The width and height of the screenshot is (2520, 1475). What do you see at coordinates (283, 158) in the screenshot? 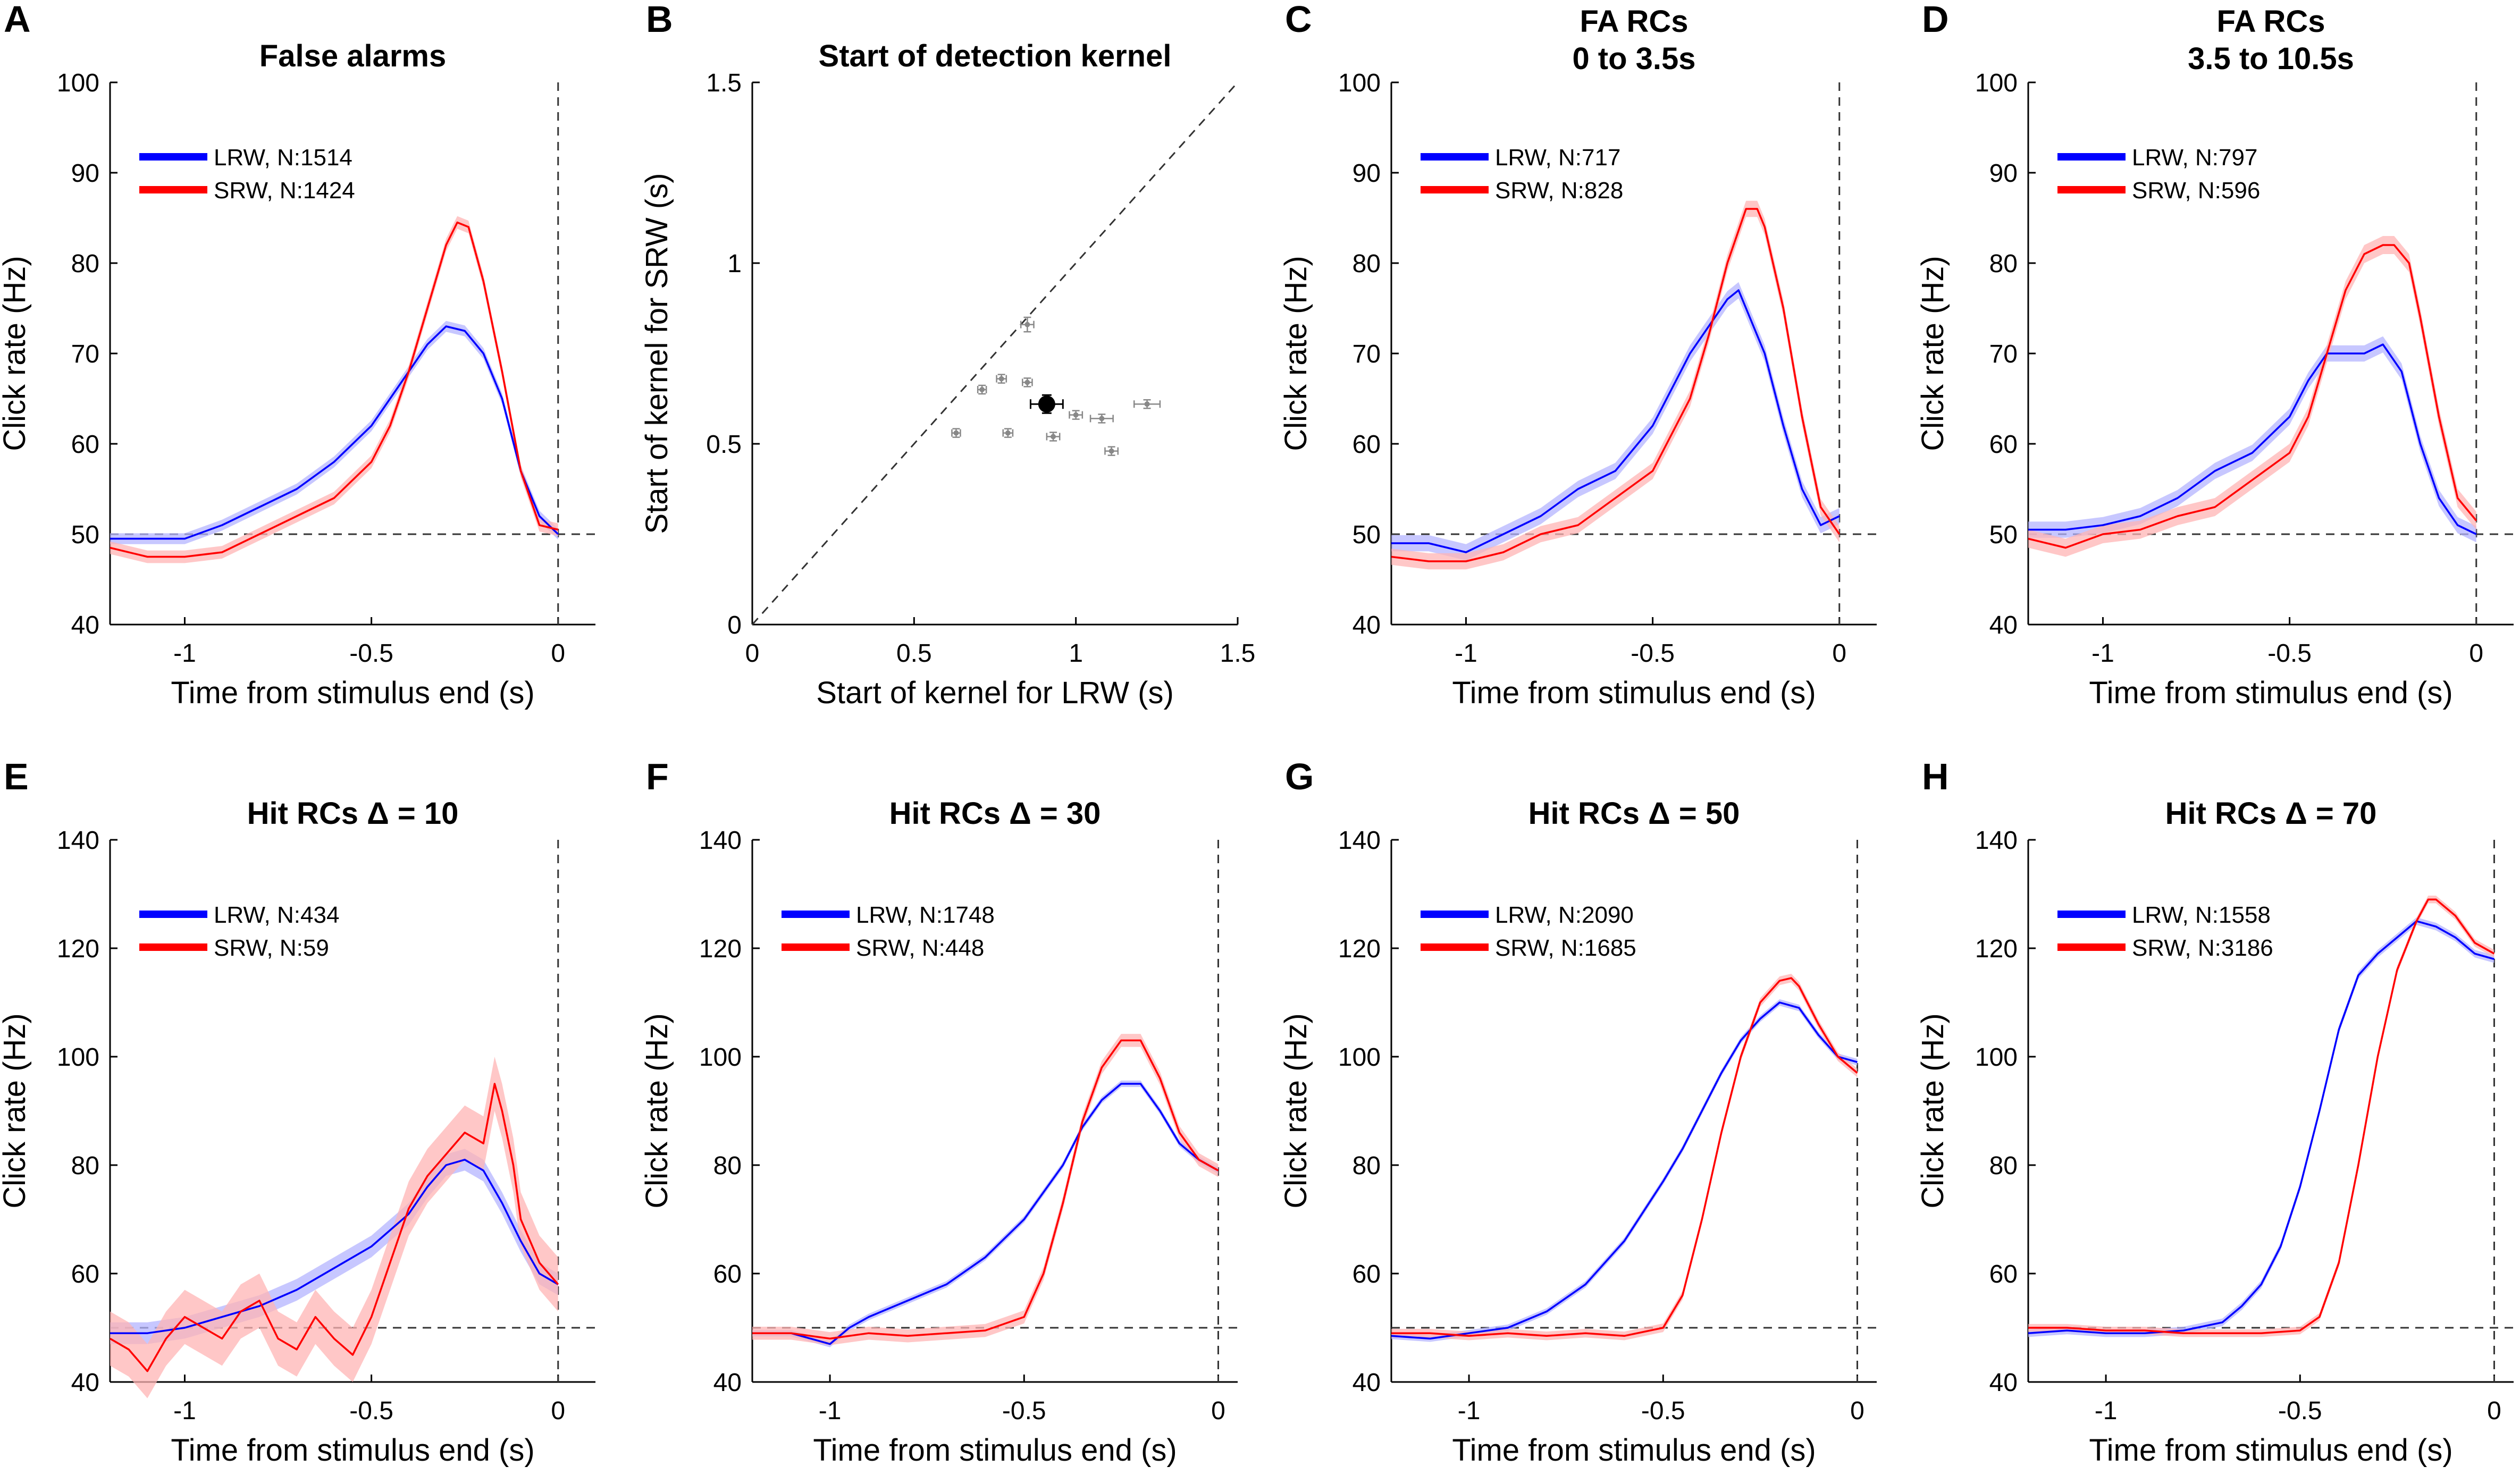
I see `lrw-legend-label: LRW, N:1514` at bounding box center [283, 158].